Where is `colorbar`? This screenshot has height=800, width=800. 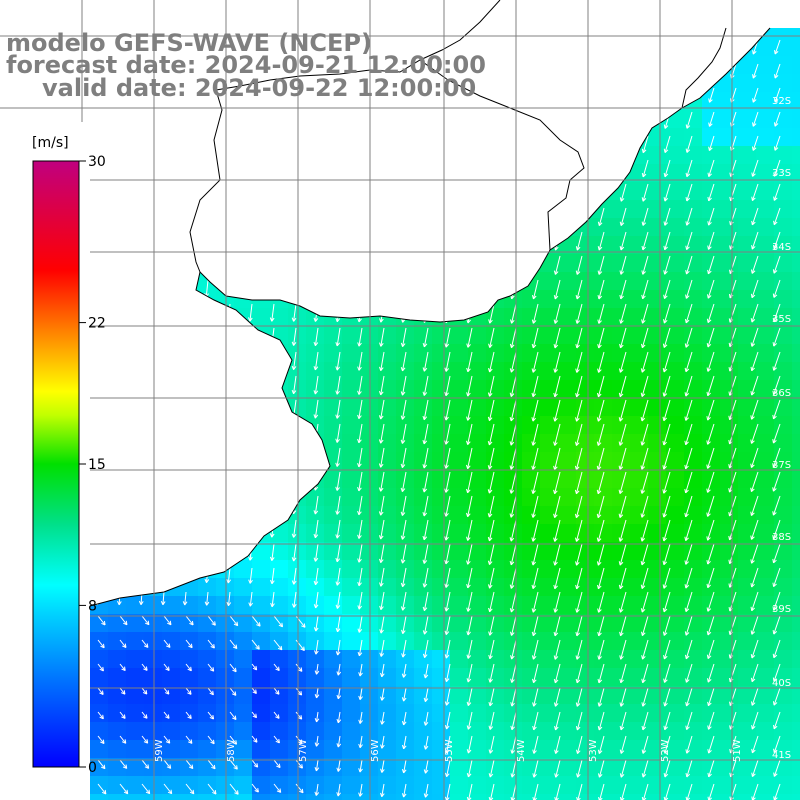 colorbar is located at coordinates (56, 464).